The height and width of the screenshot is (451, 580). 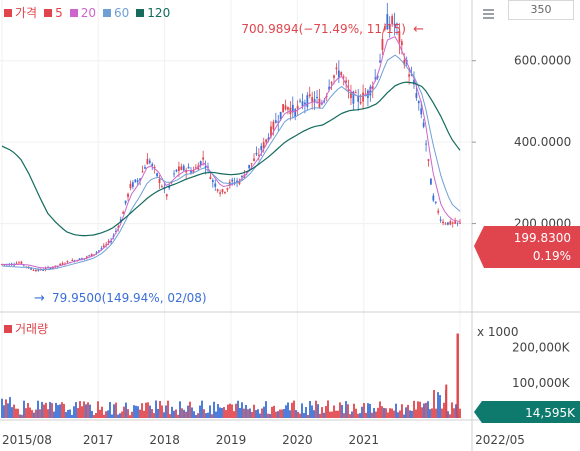 What do you see at coordinates (153, 13) in the screenshot?
I see `legend-item-ma120: 120` at bounding box center [153, 13].